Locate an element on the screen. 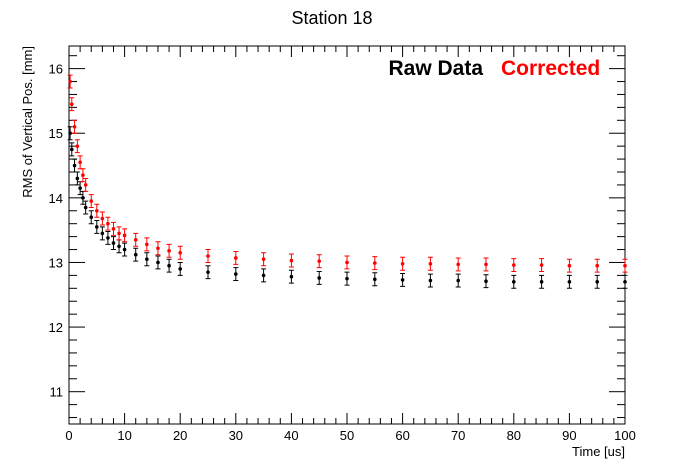 The image size is (696, 472). y-axis-title: RMS of Vertical Pos. [mm] is located at coordinates (27, 122).